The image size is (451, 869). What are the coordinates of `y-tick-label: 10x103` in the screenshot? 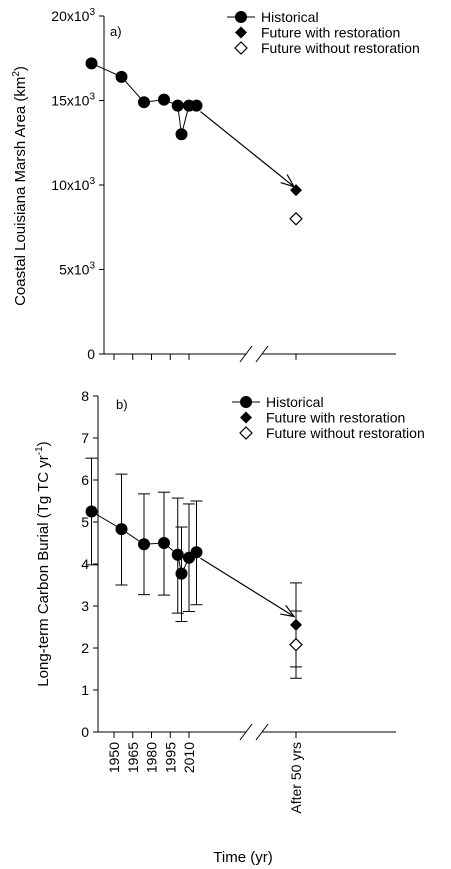 It's located at (73, 184).